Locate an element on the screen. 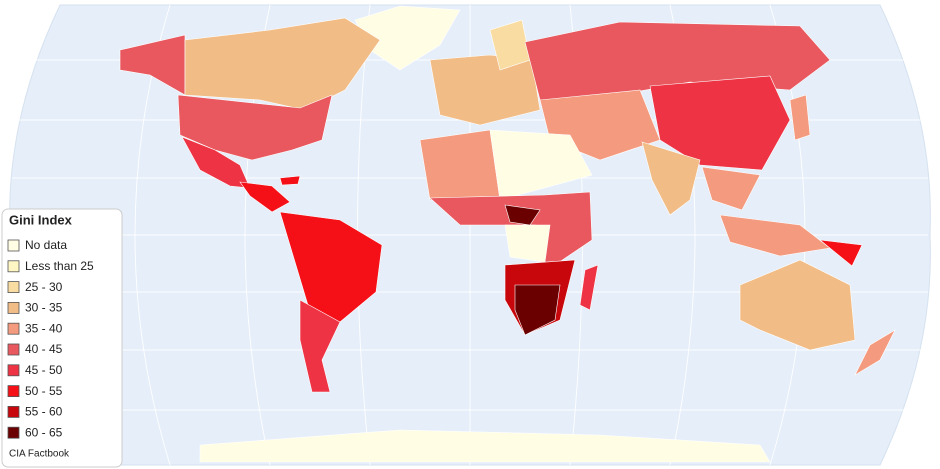 The height and width of the screenshot is (469, 940). legend-label: 25 - 30 is located at coordinates (44, 287).